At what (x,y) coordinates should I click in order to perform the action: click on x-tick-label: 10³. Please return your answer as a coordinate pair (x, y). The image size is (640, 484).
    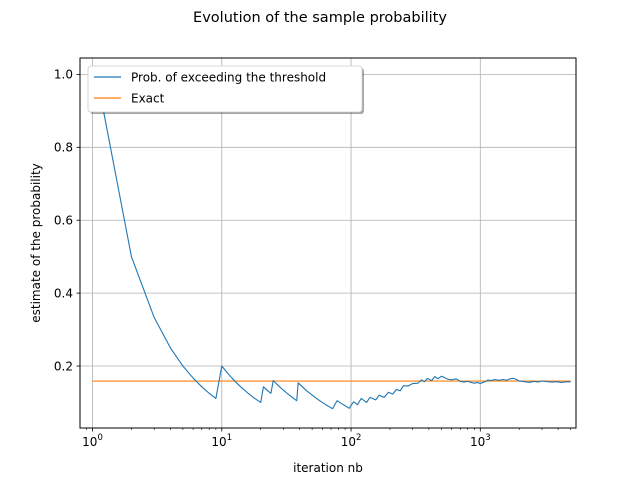
    Looking at the image, I should click on (480, 441).